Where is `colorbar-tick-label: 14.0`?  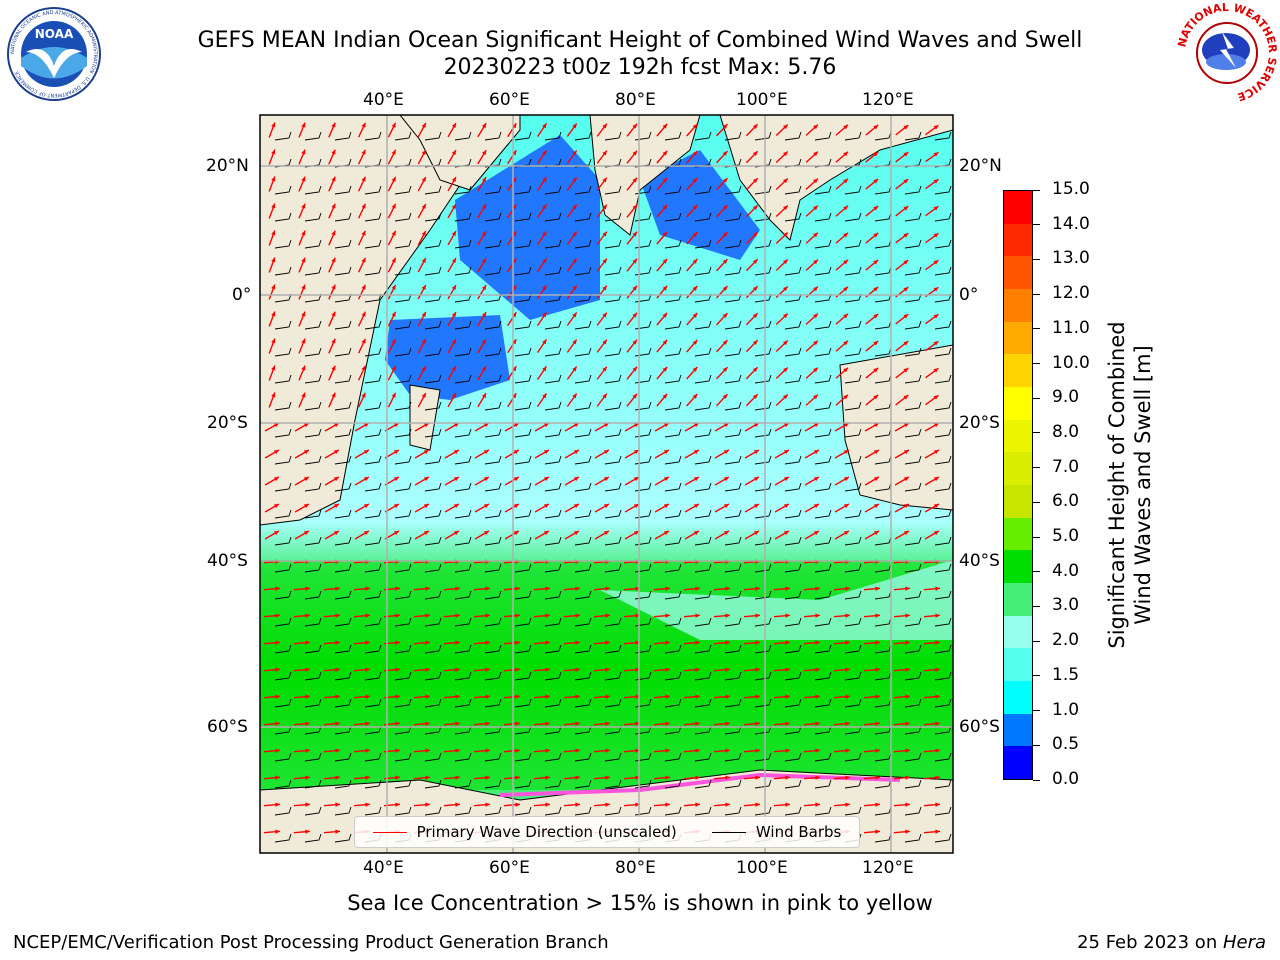
colorbar-tick-label: 14.0 is located at coordinates (1071, 223).